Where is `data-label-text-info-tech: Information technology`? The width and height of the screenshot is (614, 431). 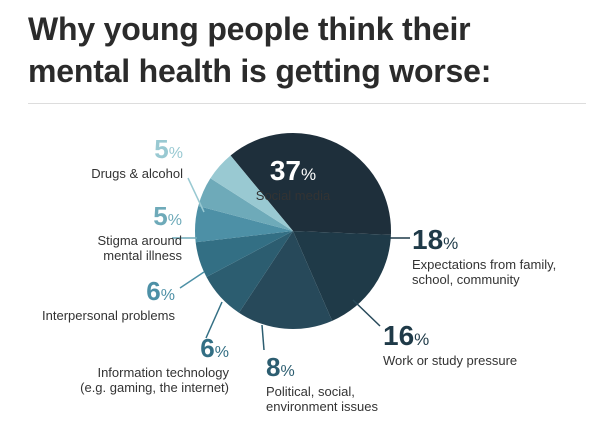
data-label-text-info-tech: Information technology is located at coordinates (163, 372).